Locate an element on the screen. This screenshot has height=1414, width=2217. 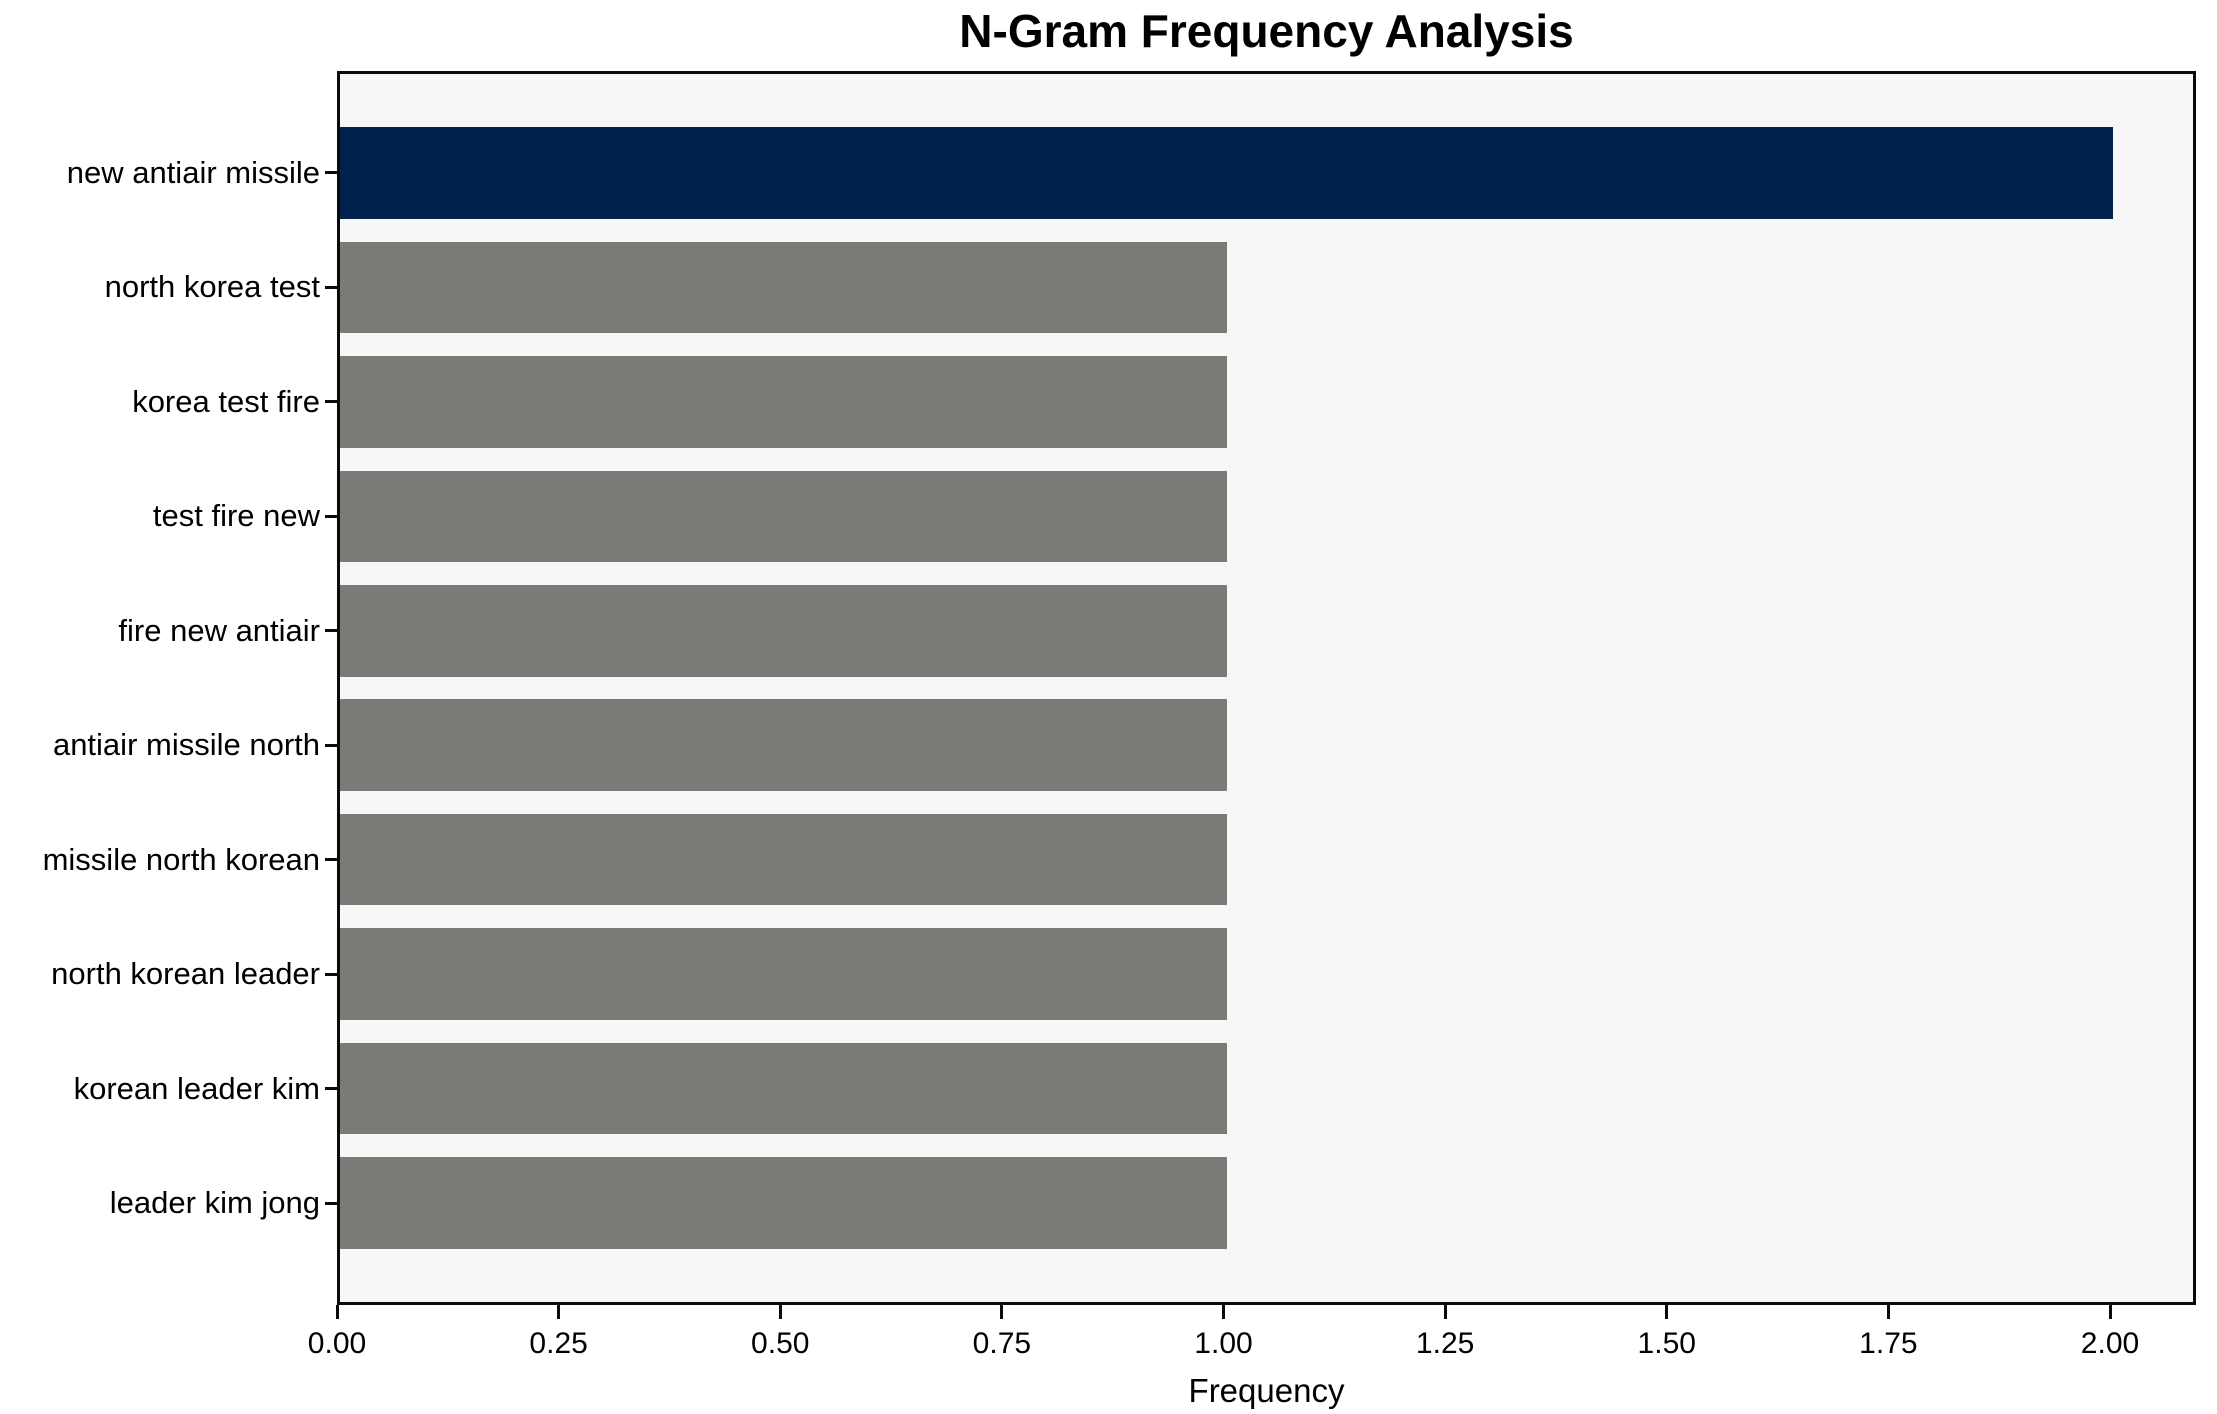
x-tick-label: 1.50 is located at coordinates (1666, 1343).